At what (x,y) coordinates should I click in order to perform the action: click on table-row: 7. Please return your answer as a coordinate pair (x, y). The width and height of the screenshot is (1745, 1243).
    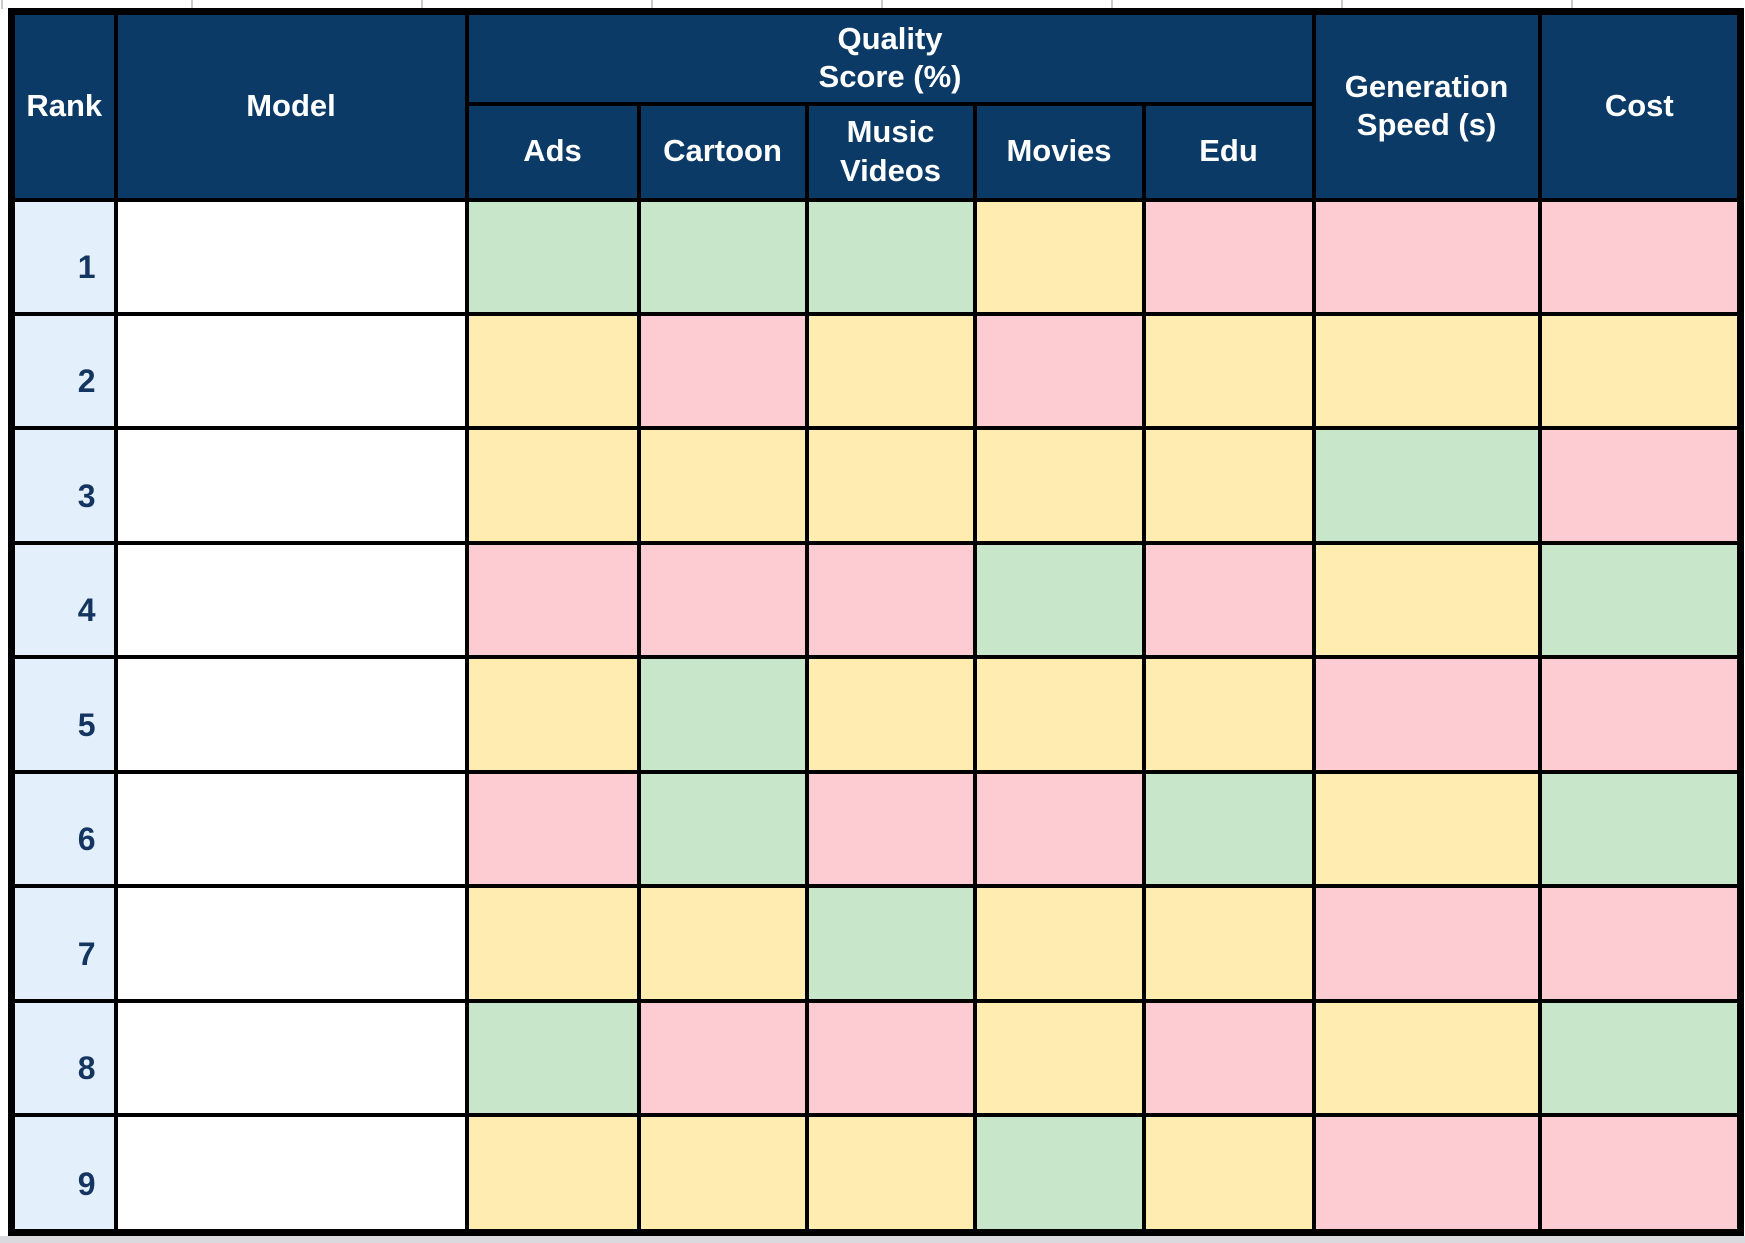
    Looking at the image, I should click on (876, 943).